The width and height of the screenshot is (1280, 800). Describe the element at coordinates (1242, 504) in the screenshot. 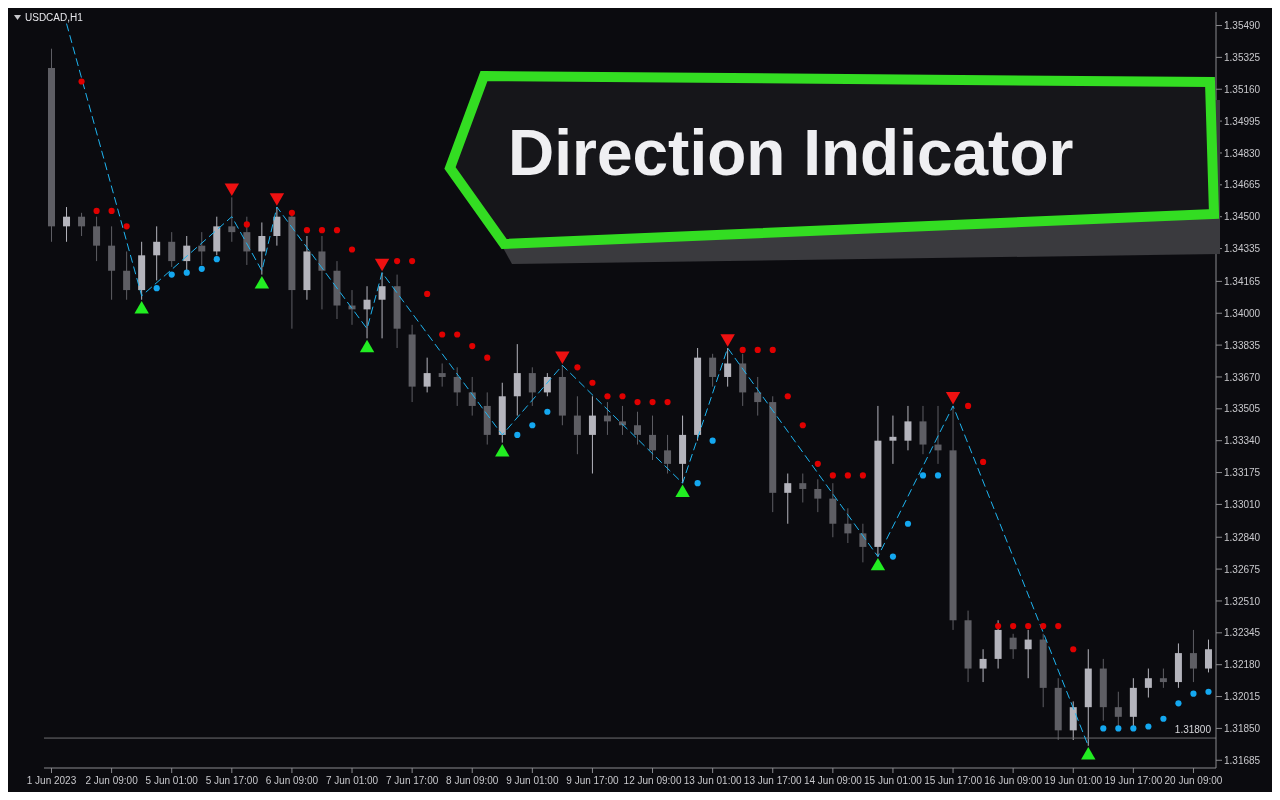

I see `y-tick-label: 1.33010` at that location.